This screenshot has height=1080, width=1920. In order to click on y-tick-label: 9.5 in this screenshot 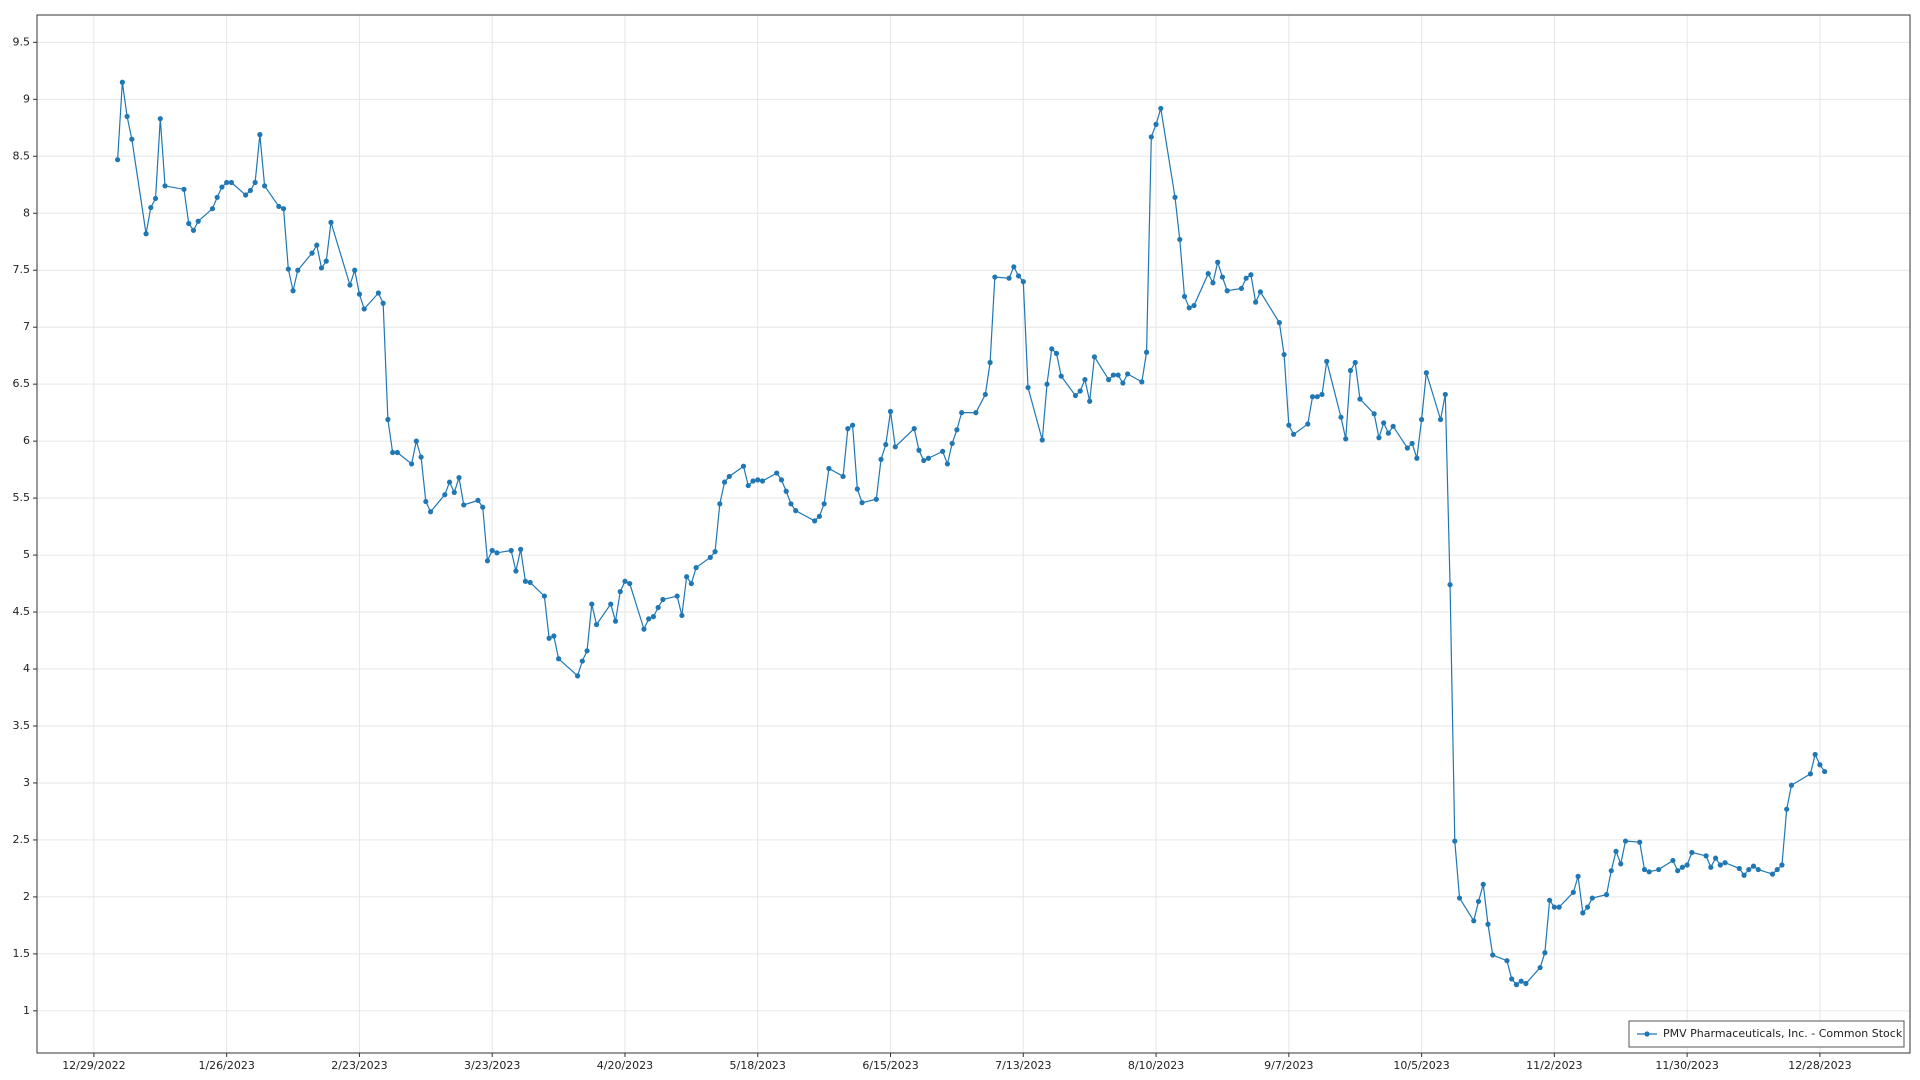, I will do `click(22, 41)`.